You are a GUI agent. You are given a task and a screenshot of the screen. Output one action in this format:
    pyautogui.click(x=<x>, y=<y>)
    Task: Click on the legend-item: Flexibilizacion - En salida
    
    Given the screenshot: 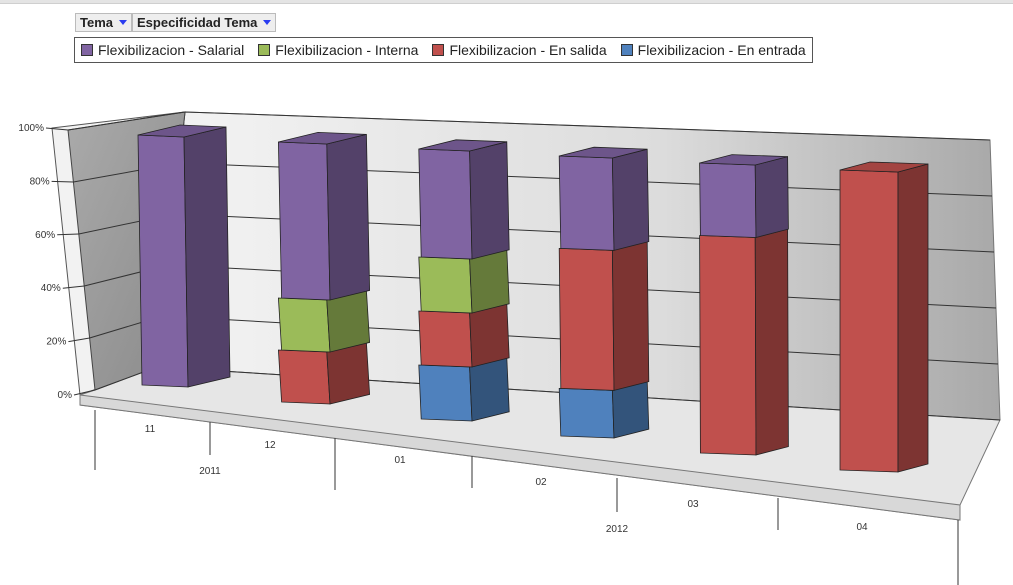 What is the action you would take?
    pyautogui.click(x=519, y=50)
    